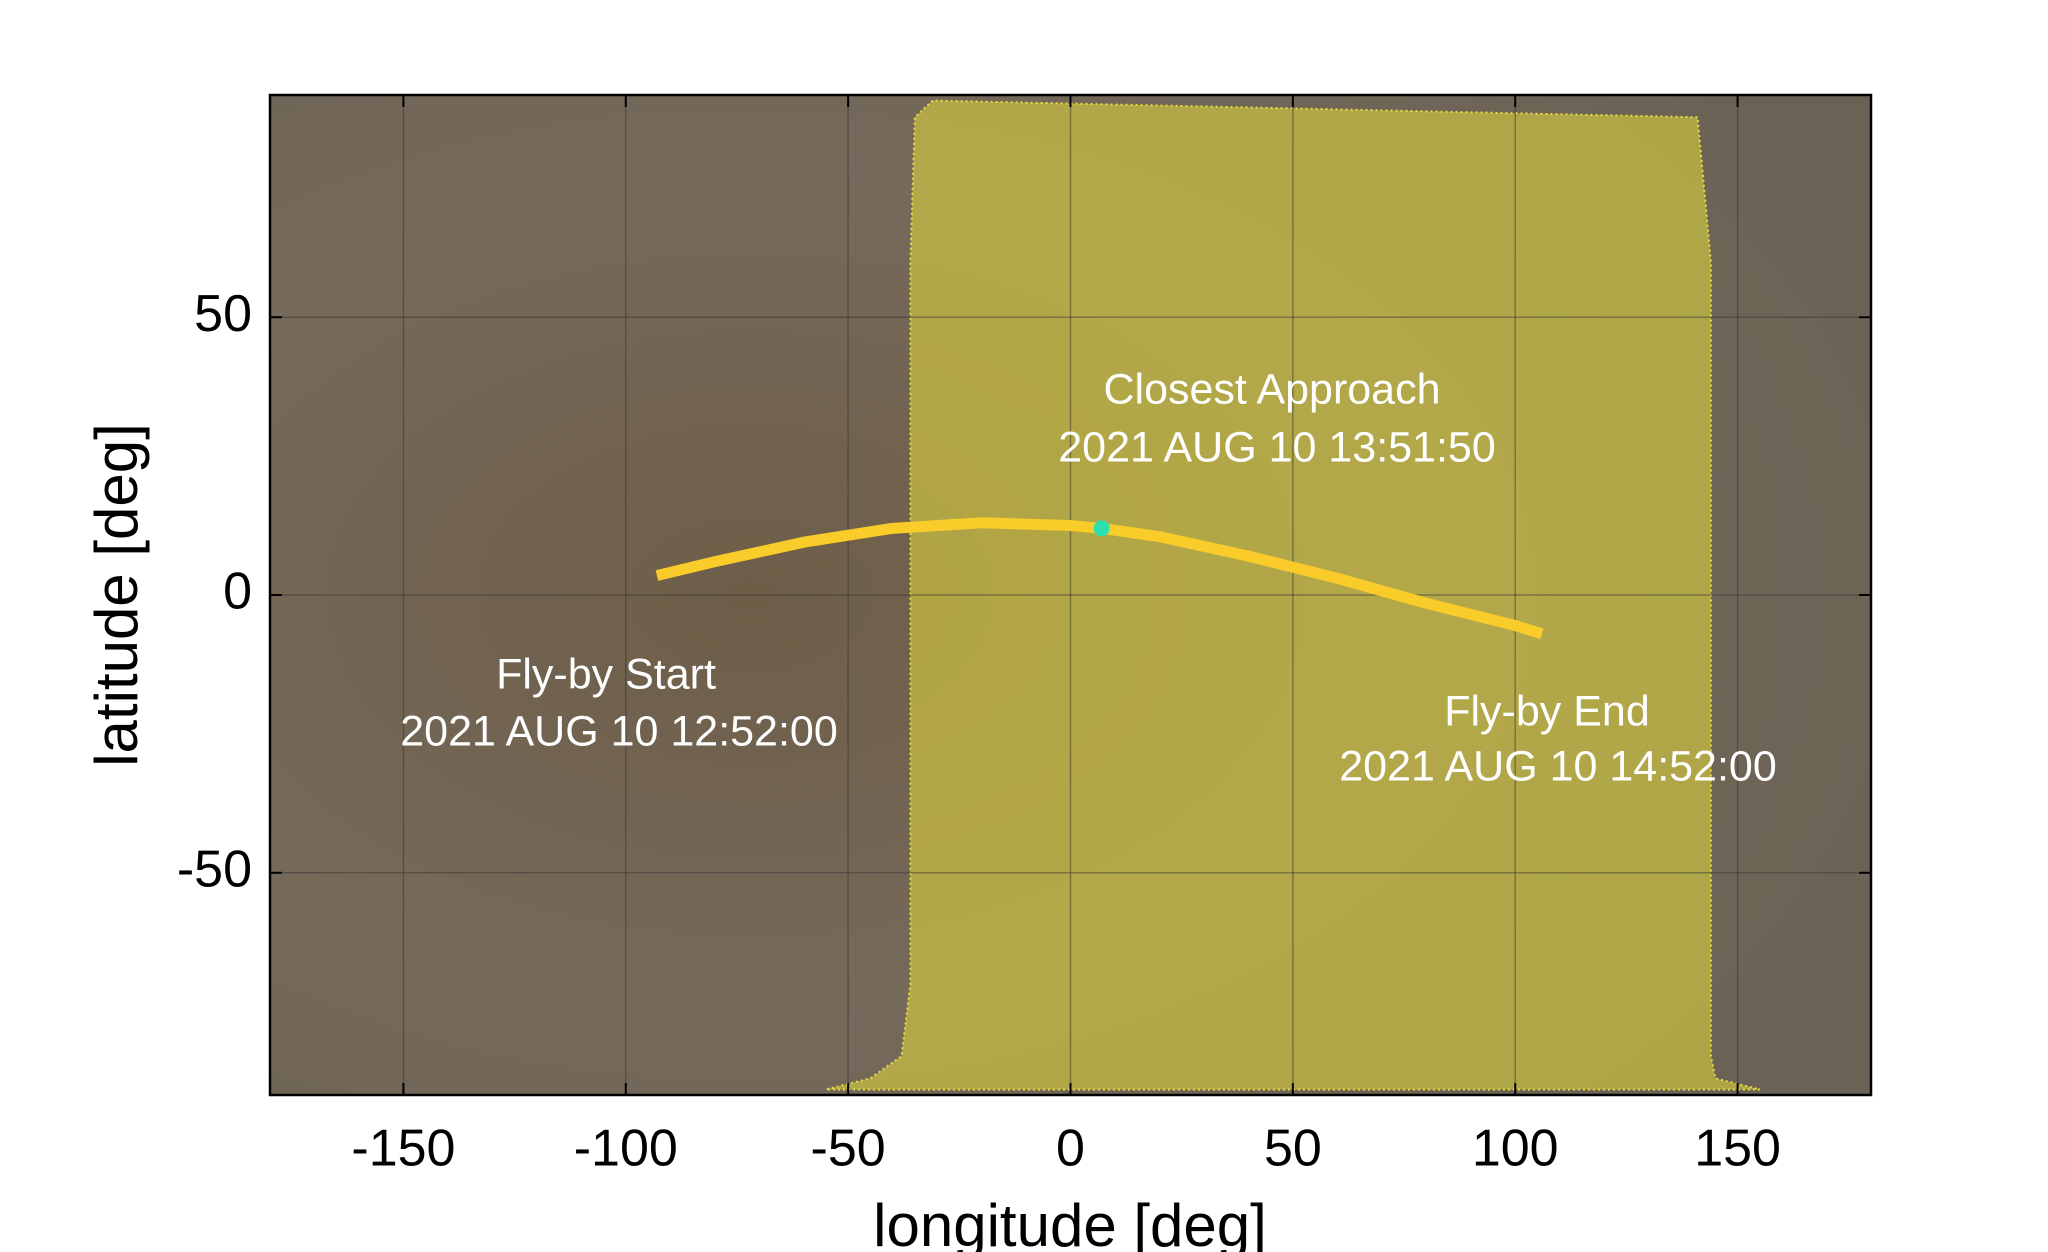  What do you see at coordinates (1293, 1149) in the screenshot?
I see `x-tick-label: 50` at bounding box center [1293, 1149].